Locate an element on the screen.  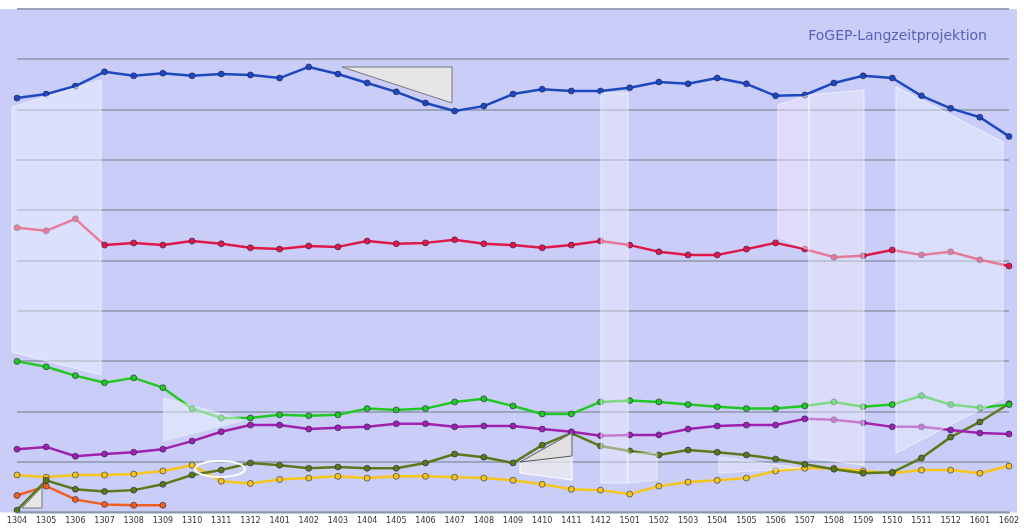
x-tick-label: 1308 is located at coordinates (133, 521).